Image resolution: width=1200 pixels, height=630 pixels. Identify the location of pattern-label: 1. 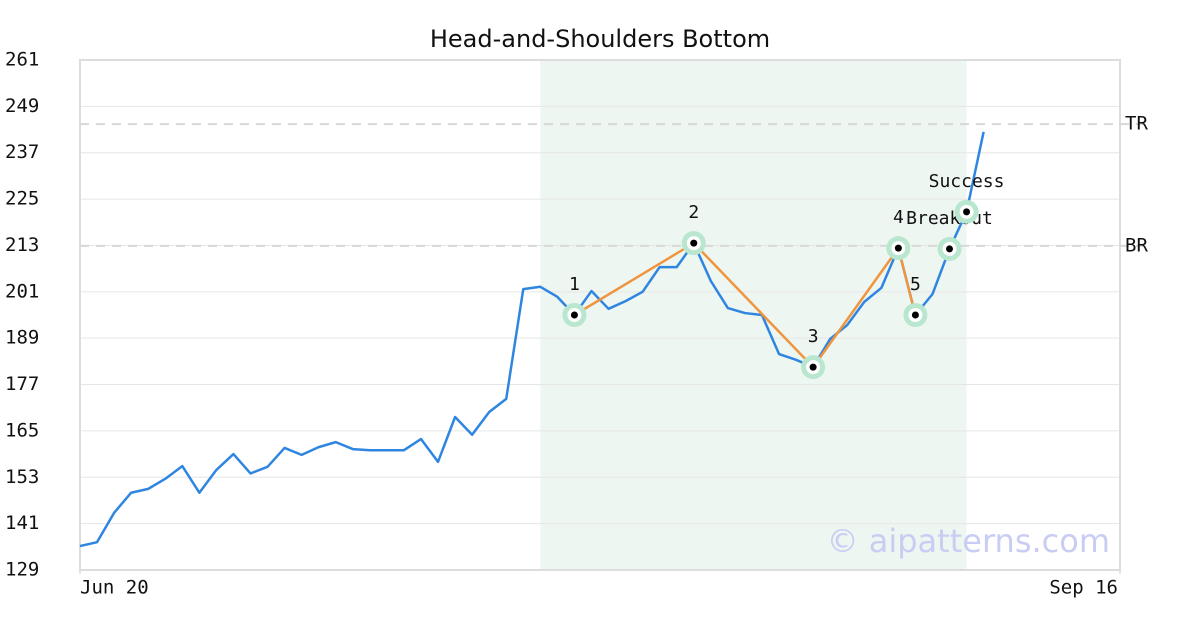
(574, 284).